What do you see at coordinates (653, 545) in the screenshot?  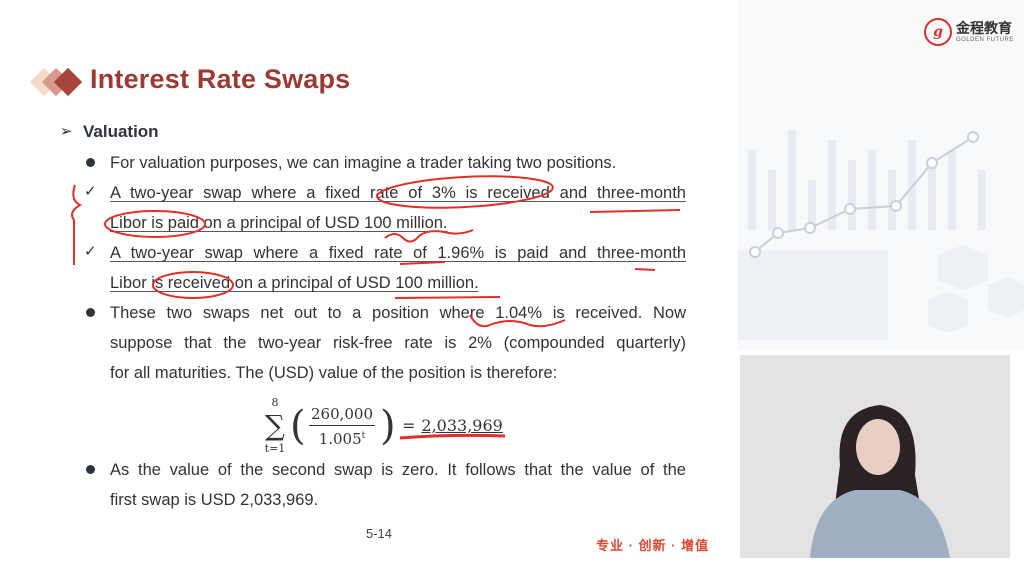 I see `slogan: 专业 · 创新 · 增值` at bounding box center [653, 545].